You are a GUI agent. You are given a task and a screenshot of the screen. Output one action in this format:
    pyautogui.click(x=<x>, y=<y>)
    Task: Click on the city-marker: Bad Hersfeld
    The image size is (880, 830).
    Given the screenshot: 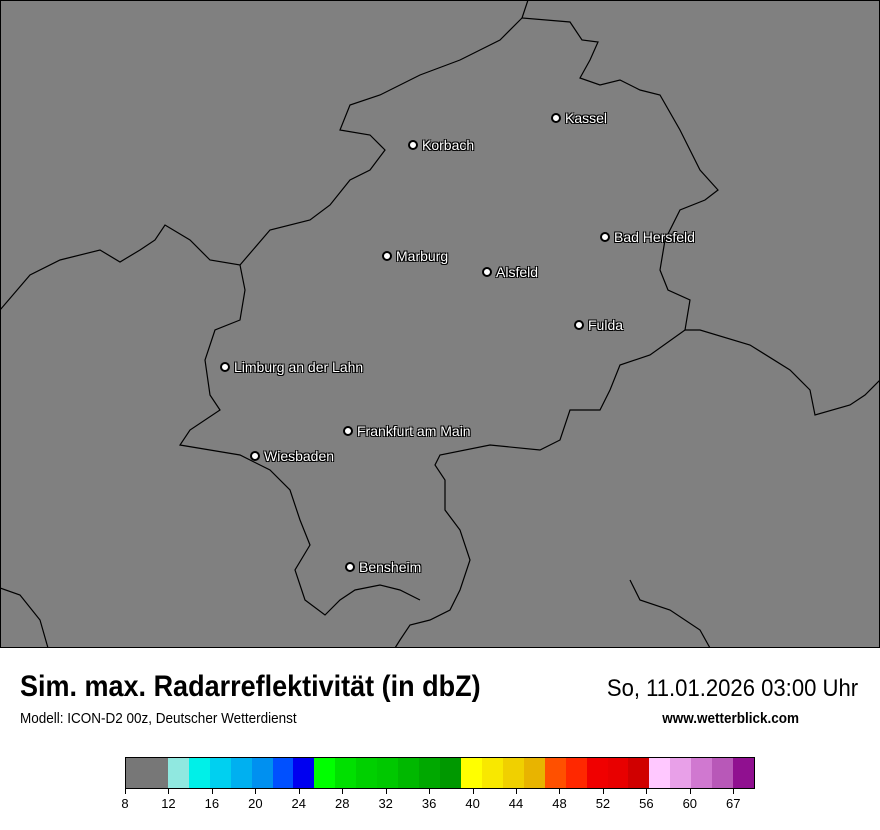 What is the action you would take?
    pyautogui.click(x=647, y=237)
    